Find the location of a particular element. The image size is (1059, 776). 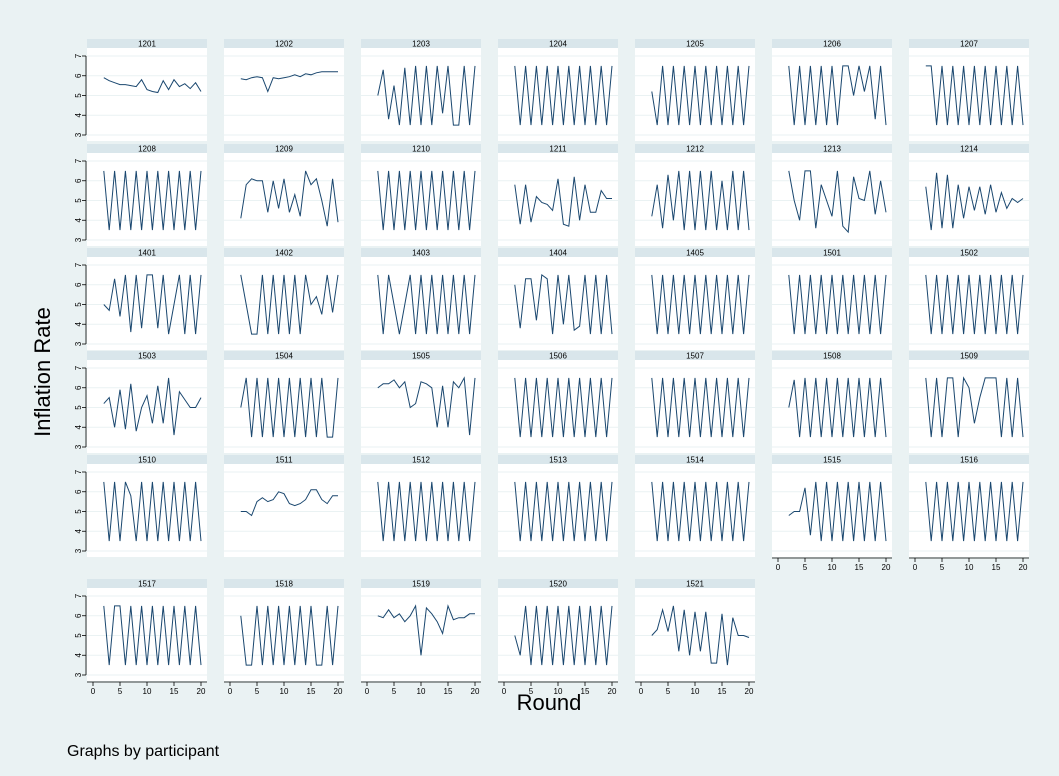

panel: 1505 is located at coordinates (421, 402).